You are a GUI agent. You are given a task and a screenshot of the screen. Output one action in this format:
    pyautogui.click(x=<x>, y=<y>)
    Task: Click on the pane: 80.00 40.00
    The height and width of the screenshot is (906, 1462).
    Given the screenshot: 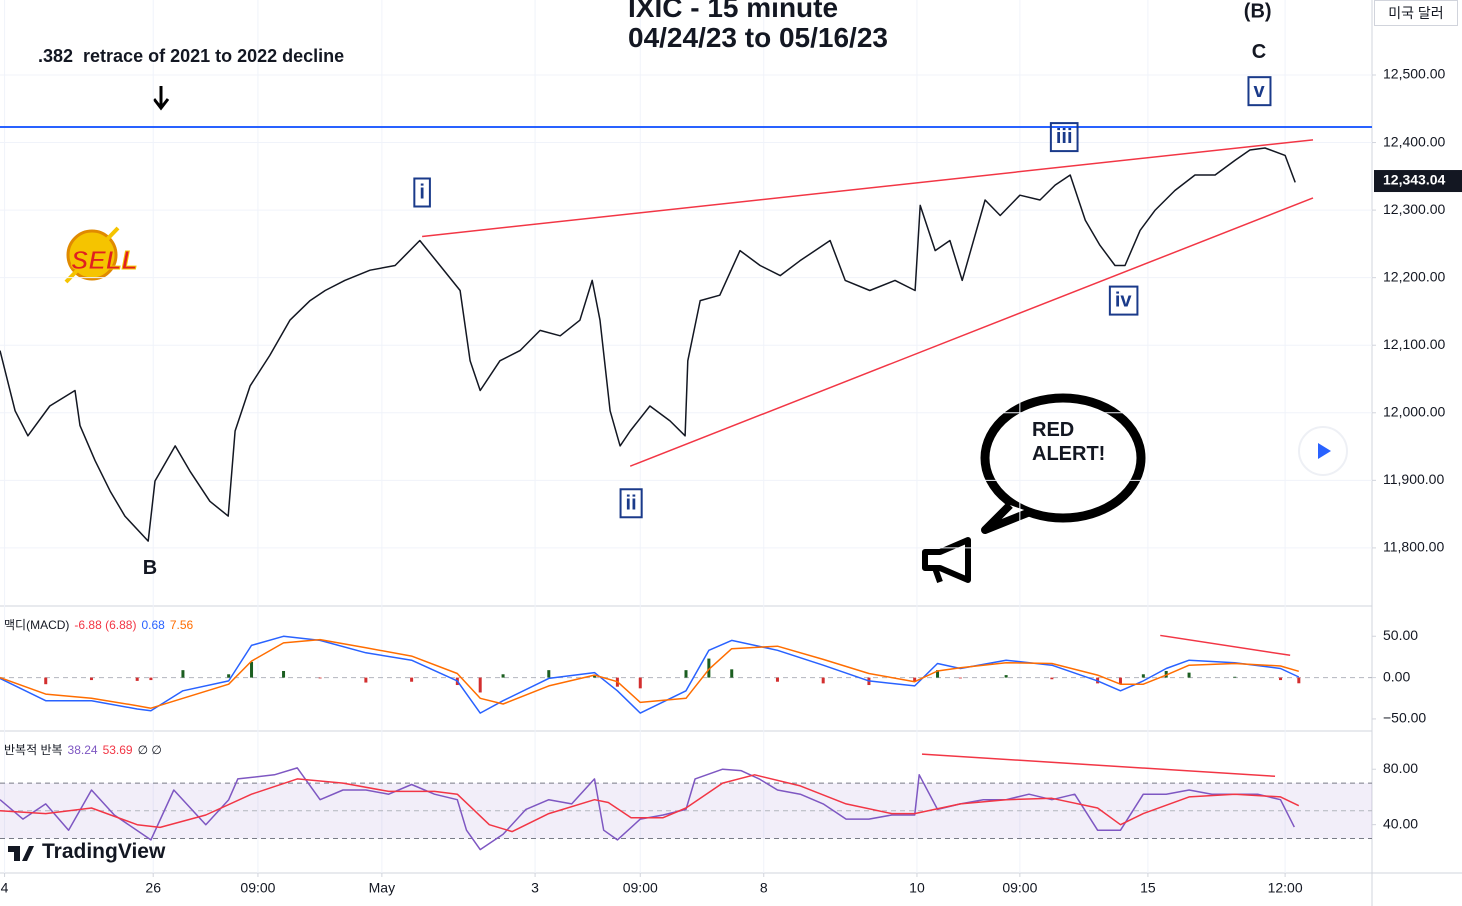 What is the action you would take?
    pyautogui.click(x=709, y=802)
    